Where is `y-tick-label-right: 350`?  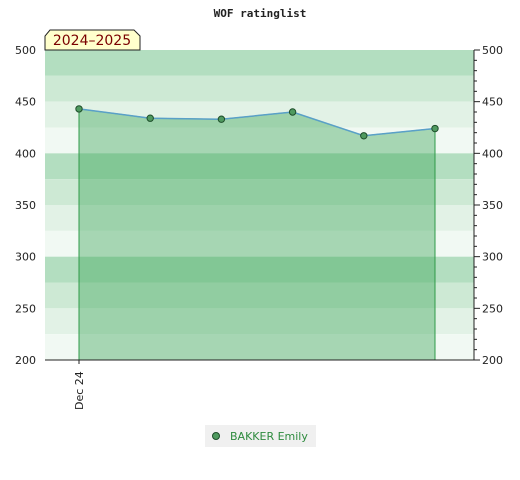
y-tick-label-right: 350 is located at coordinates (492, 205).